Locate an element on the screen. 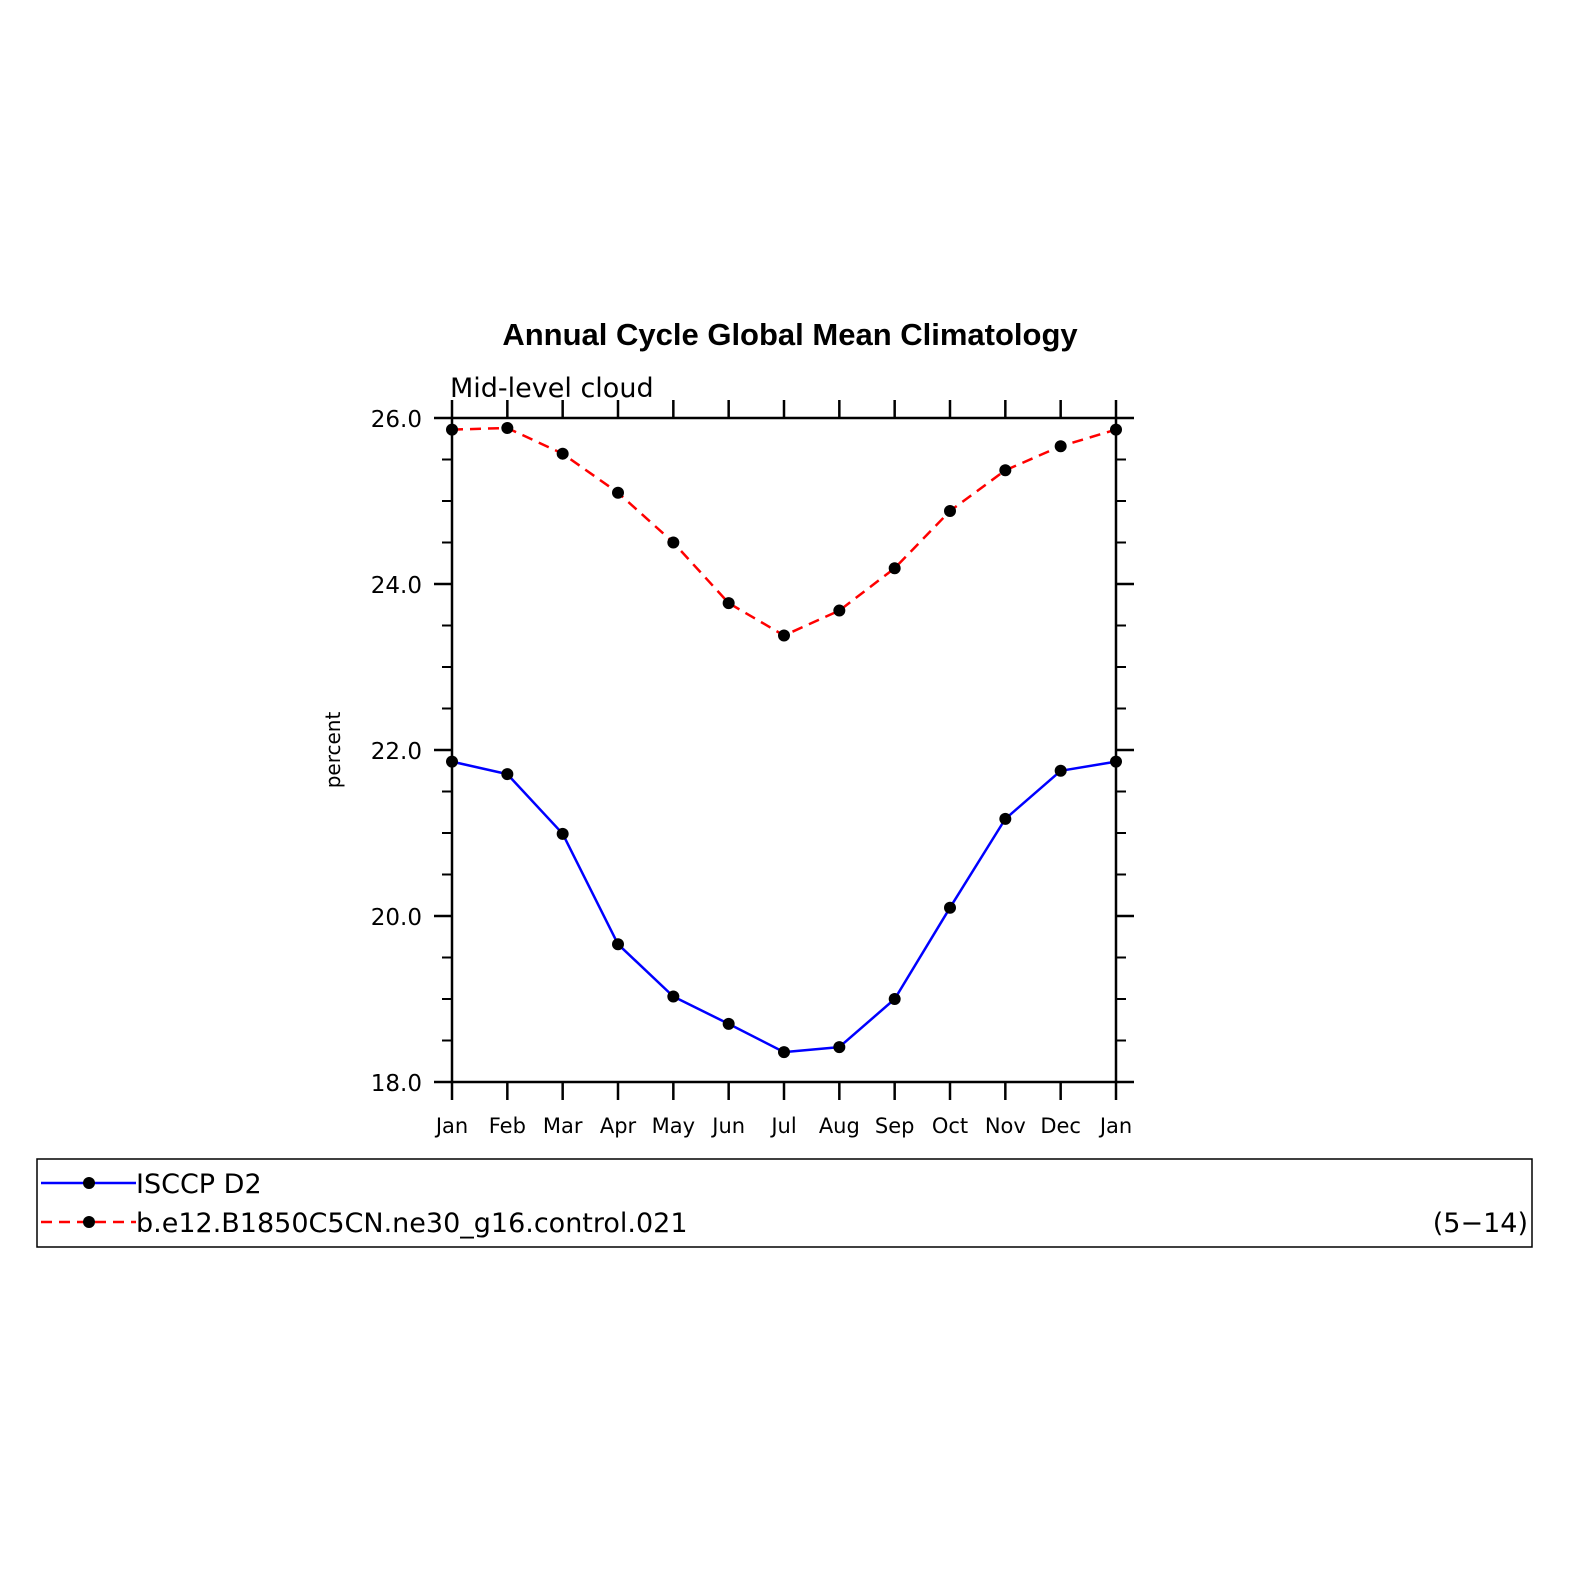 The width and height of the screenshot is (1575, 1575). x-tick-label: Mar is located at coordinates (563, 1126).